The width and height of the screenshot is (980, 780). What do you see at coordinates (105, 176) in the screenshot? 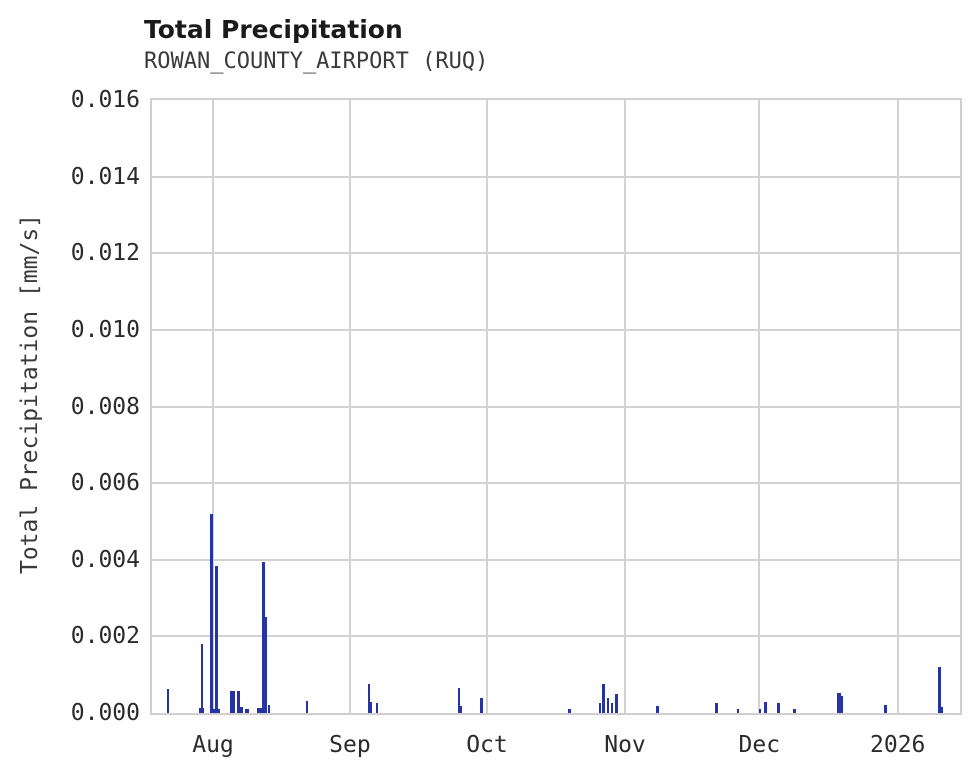
I see `y-tick-label: 0.014` at bounding box center [105, 176].